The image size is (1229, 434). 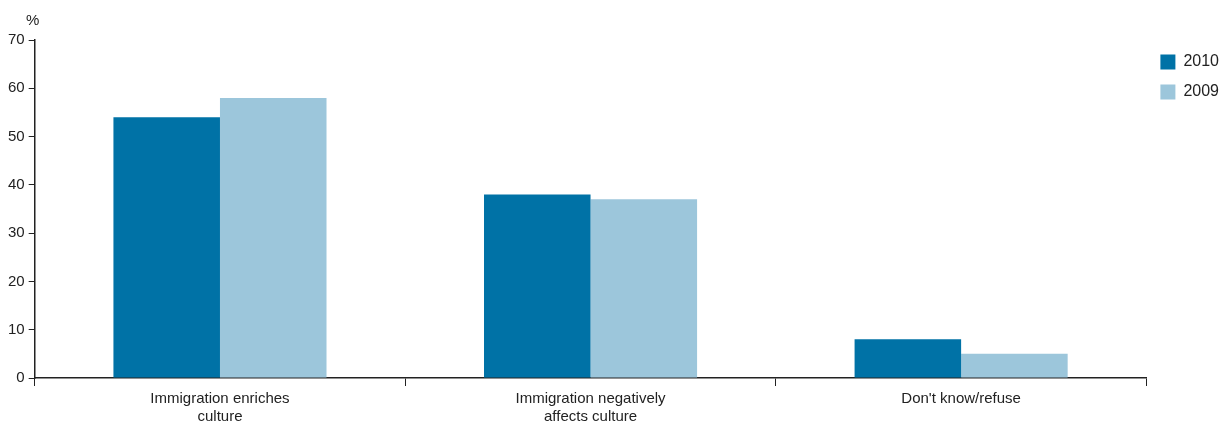 I want to click on y-tick-label: 70, so click(x=16, y=39).